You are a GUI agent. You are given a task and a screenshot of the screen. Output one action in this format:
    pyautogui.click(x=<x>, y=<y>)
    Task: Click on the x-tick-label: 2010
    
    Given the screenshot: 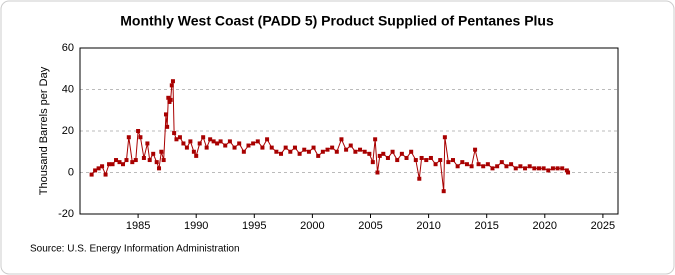 What is the action you would take?
    pyautogui.click(x=428, y=226)
    